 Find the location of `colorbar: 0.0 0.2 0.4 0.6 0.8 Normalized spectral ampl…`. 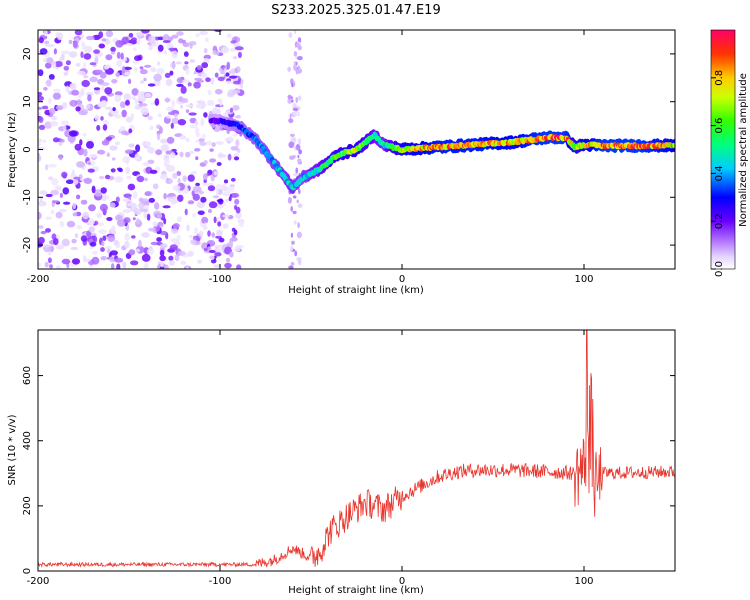

colorbar: 0.0 0.2 0.4 0.6 0.8 Normalized spectral ampl… is located at coordinates (729, 153).